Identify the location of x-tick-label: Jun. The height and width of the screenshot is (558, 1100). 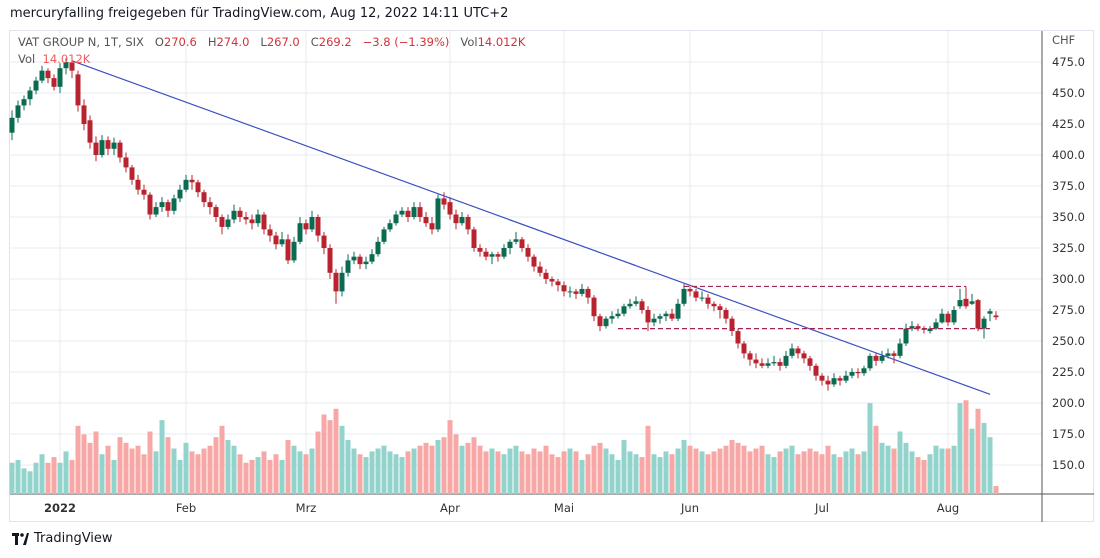
(689, 508).